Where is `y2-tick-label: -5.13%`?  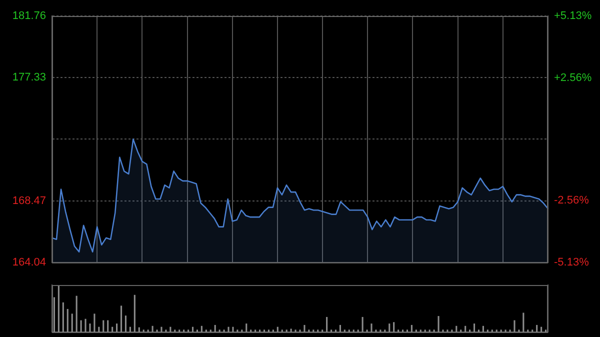 y2-tick-label: -5.13% is located at coordinates (572, 262).